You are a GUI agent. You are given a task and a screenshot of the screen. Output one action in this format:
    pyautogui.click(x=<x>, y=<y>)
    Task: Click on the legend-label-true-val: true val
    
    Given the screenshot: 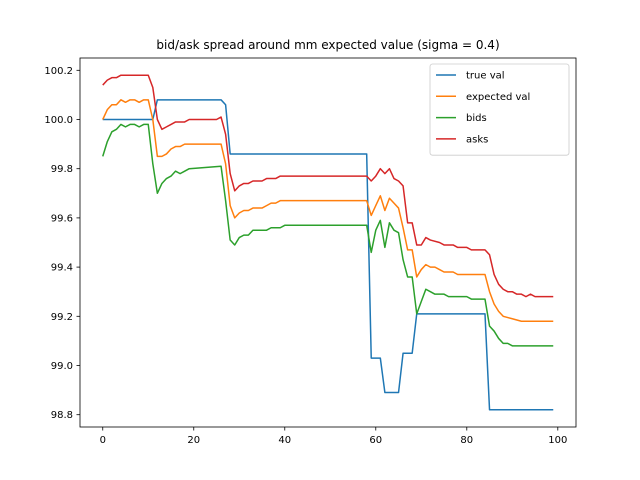 What is the action you would take?
    pyautogui.click(x=485, y=76)
    